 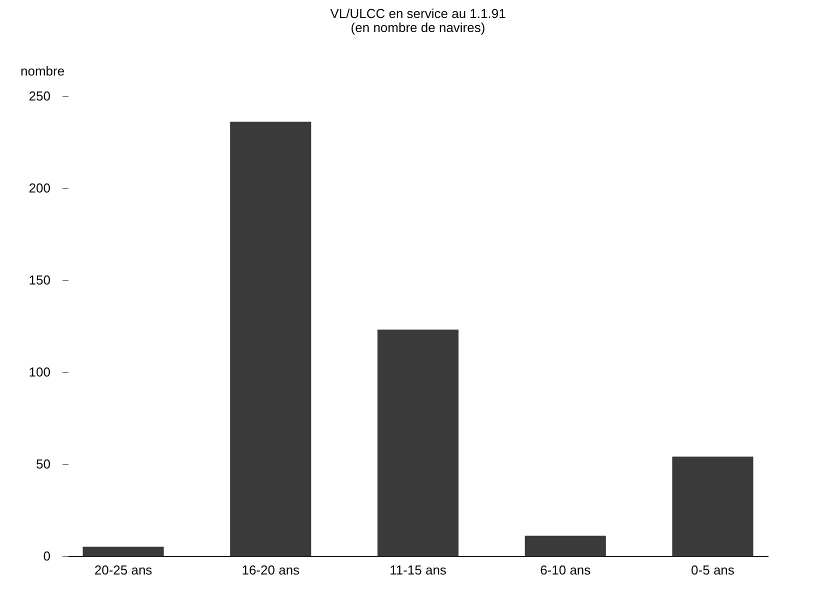 I want to click on y-tick-label: 0, so click(x=46, y=556).